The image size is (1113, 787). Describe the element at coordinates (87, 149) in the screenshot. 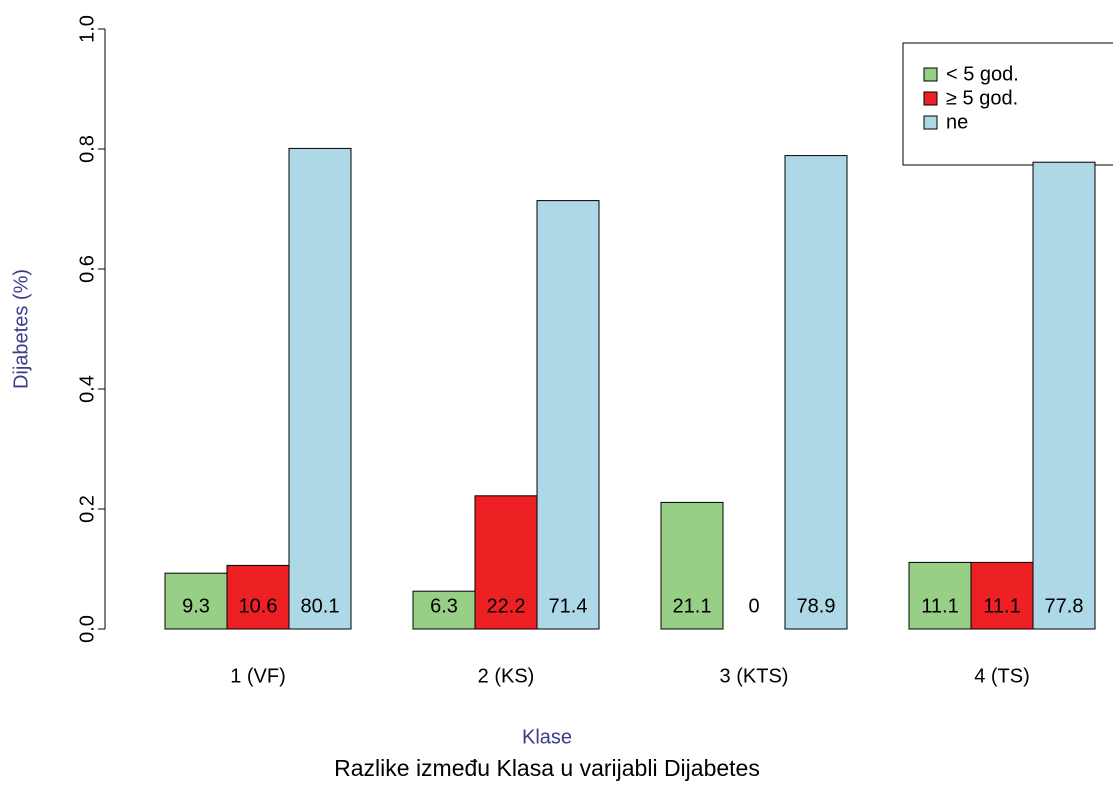

I see `y-tick-label: 0.8` at that location.